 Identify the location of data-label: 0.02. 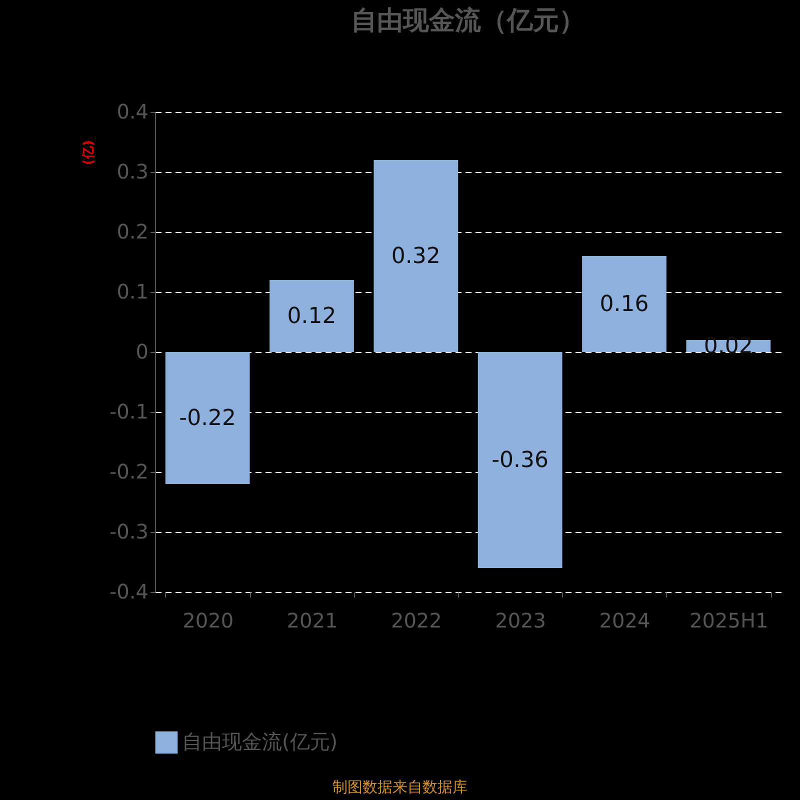
(728, 346).